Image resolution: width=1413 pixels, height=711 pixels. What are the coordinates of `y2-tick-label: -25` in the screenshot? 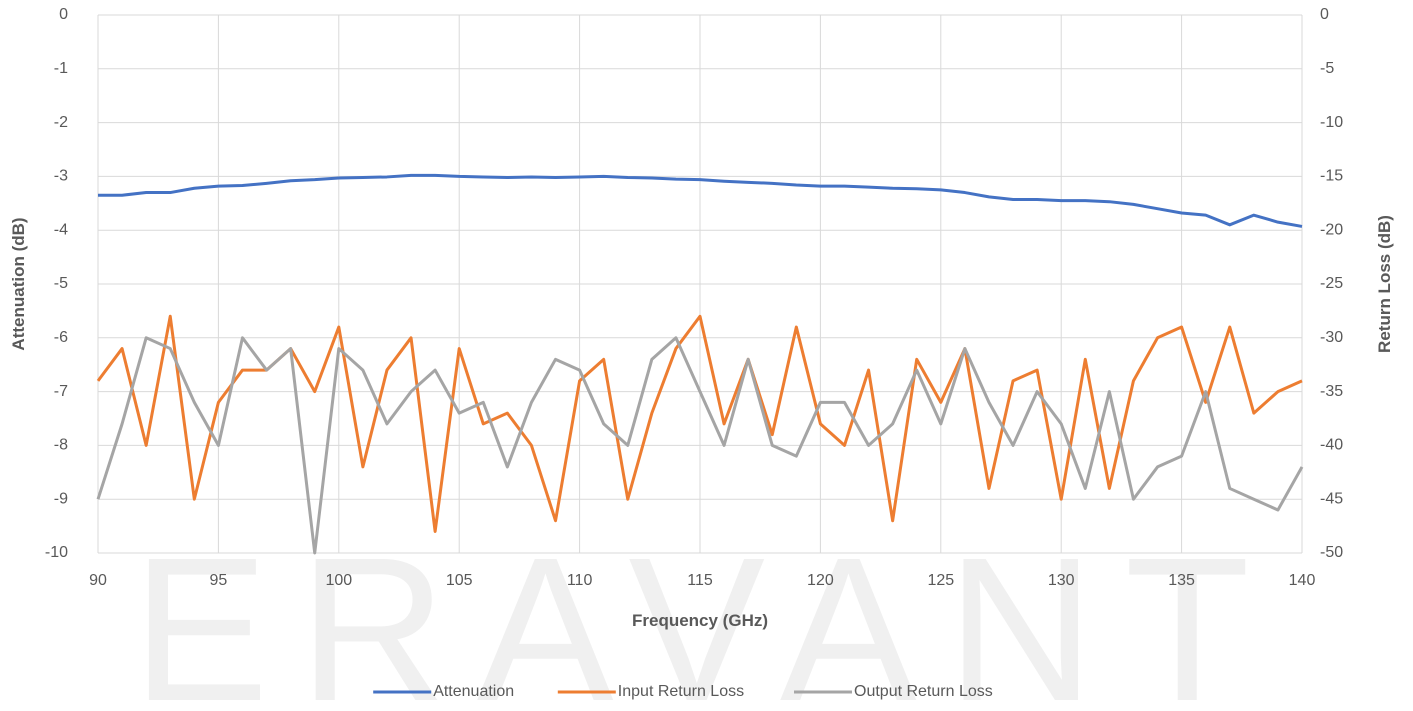 It's located at (1331, 283).